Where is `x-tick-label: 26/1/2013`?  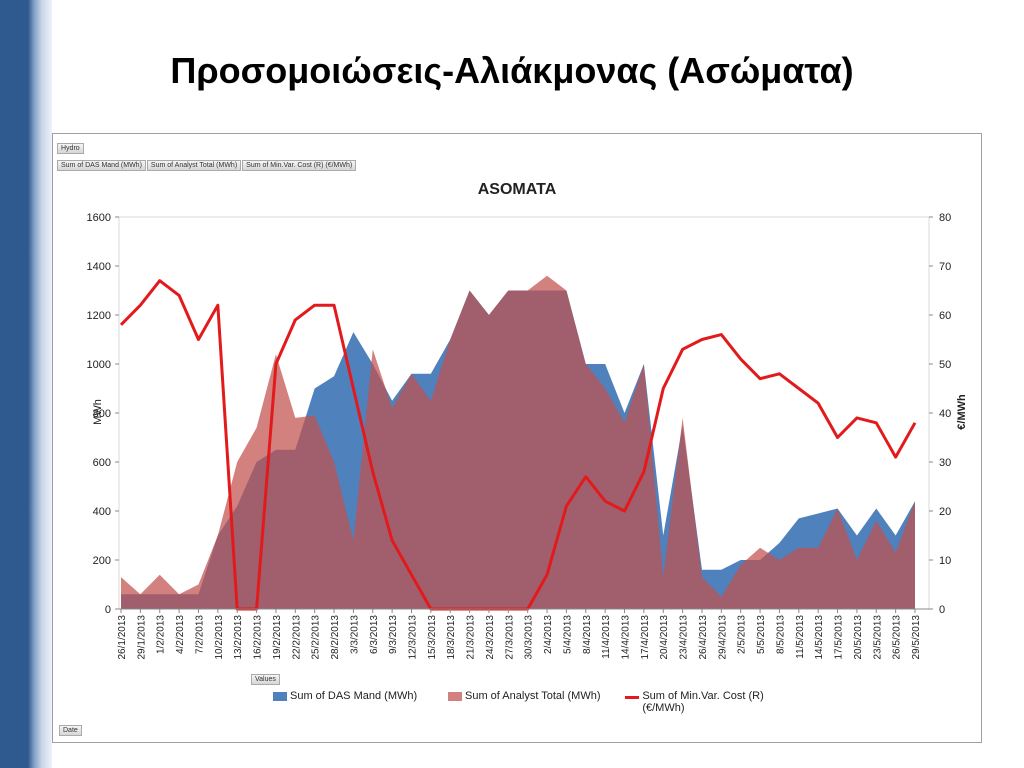 x-tick-label: 26/1/2013 is located at coordinates (122, 637).